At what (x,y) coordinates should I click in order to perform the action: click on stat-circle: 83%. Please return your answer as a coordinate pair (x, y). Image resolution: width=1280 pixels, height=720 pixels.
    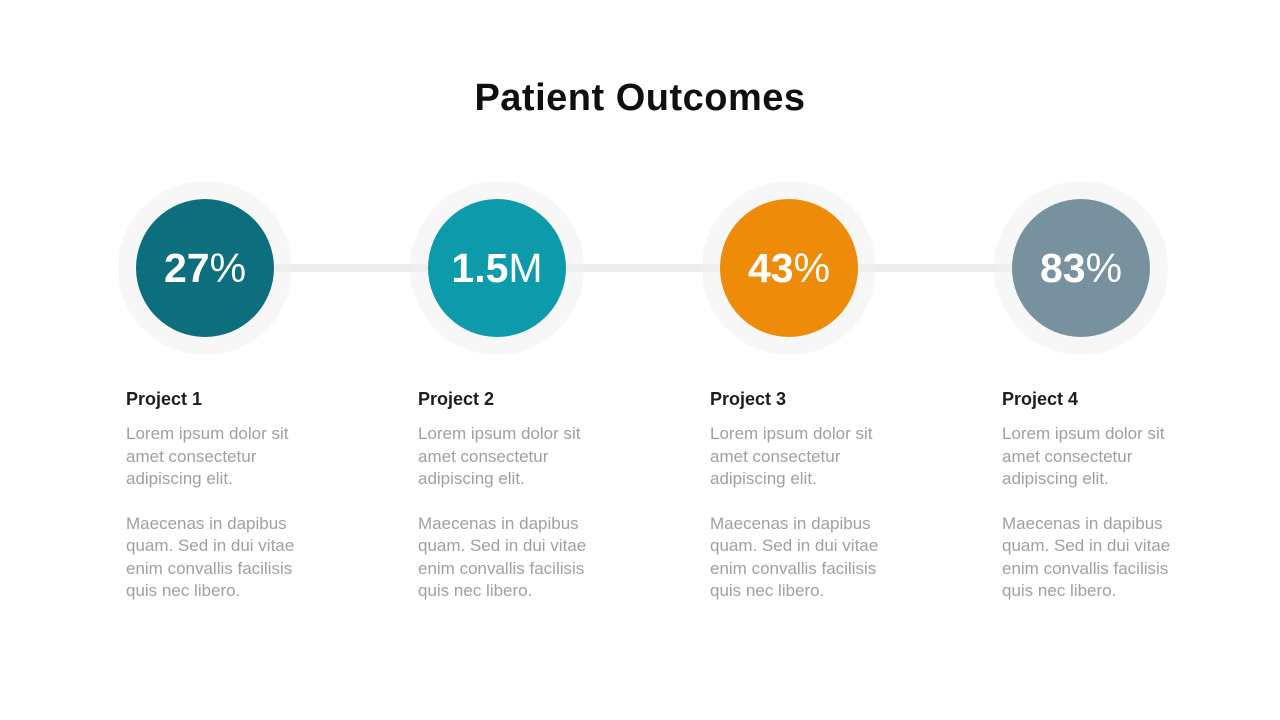
    Looking at the image, I should click on (1081, 268).